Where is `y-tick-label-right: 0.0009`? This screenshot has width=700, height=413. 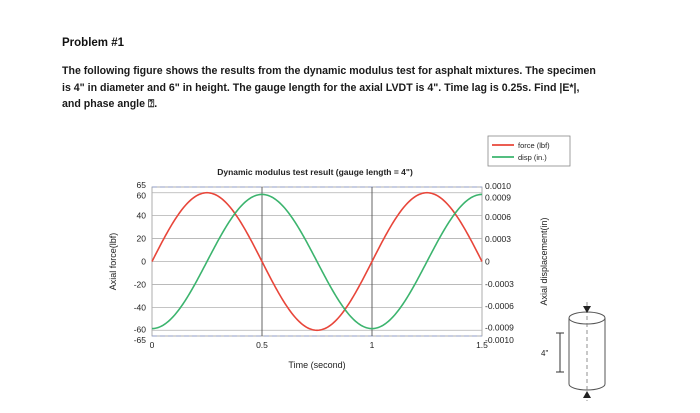
y-tick-label-right: 0.0009 is located at coordinates (498, 197).